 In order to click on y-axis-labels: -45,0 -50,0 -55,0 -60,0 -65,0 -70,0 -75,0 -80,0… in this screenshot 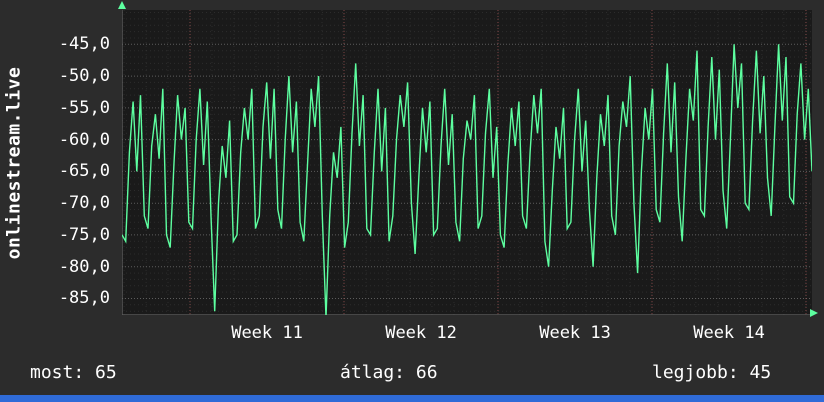, I will do `click(58, 162)`.